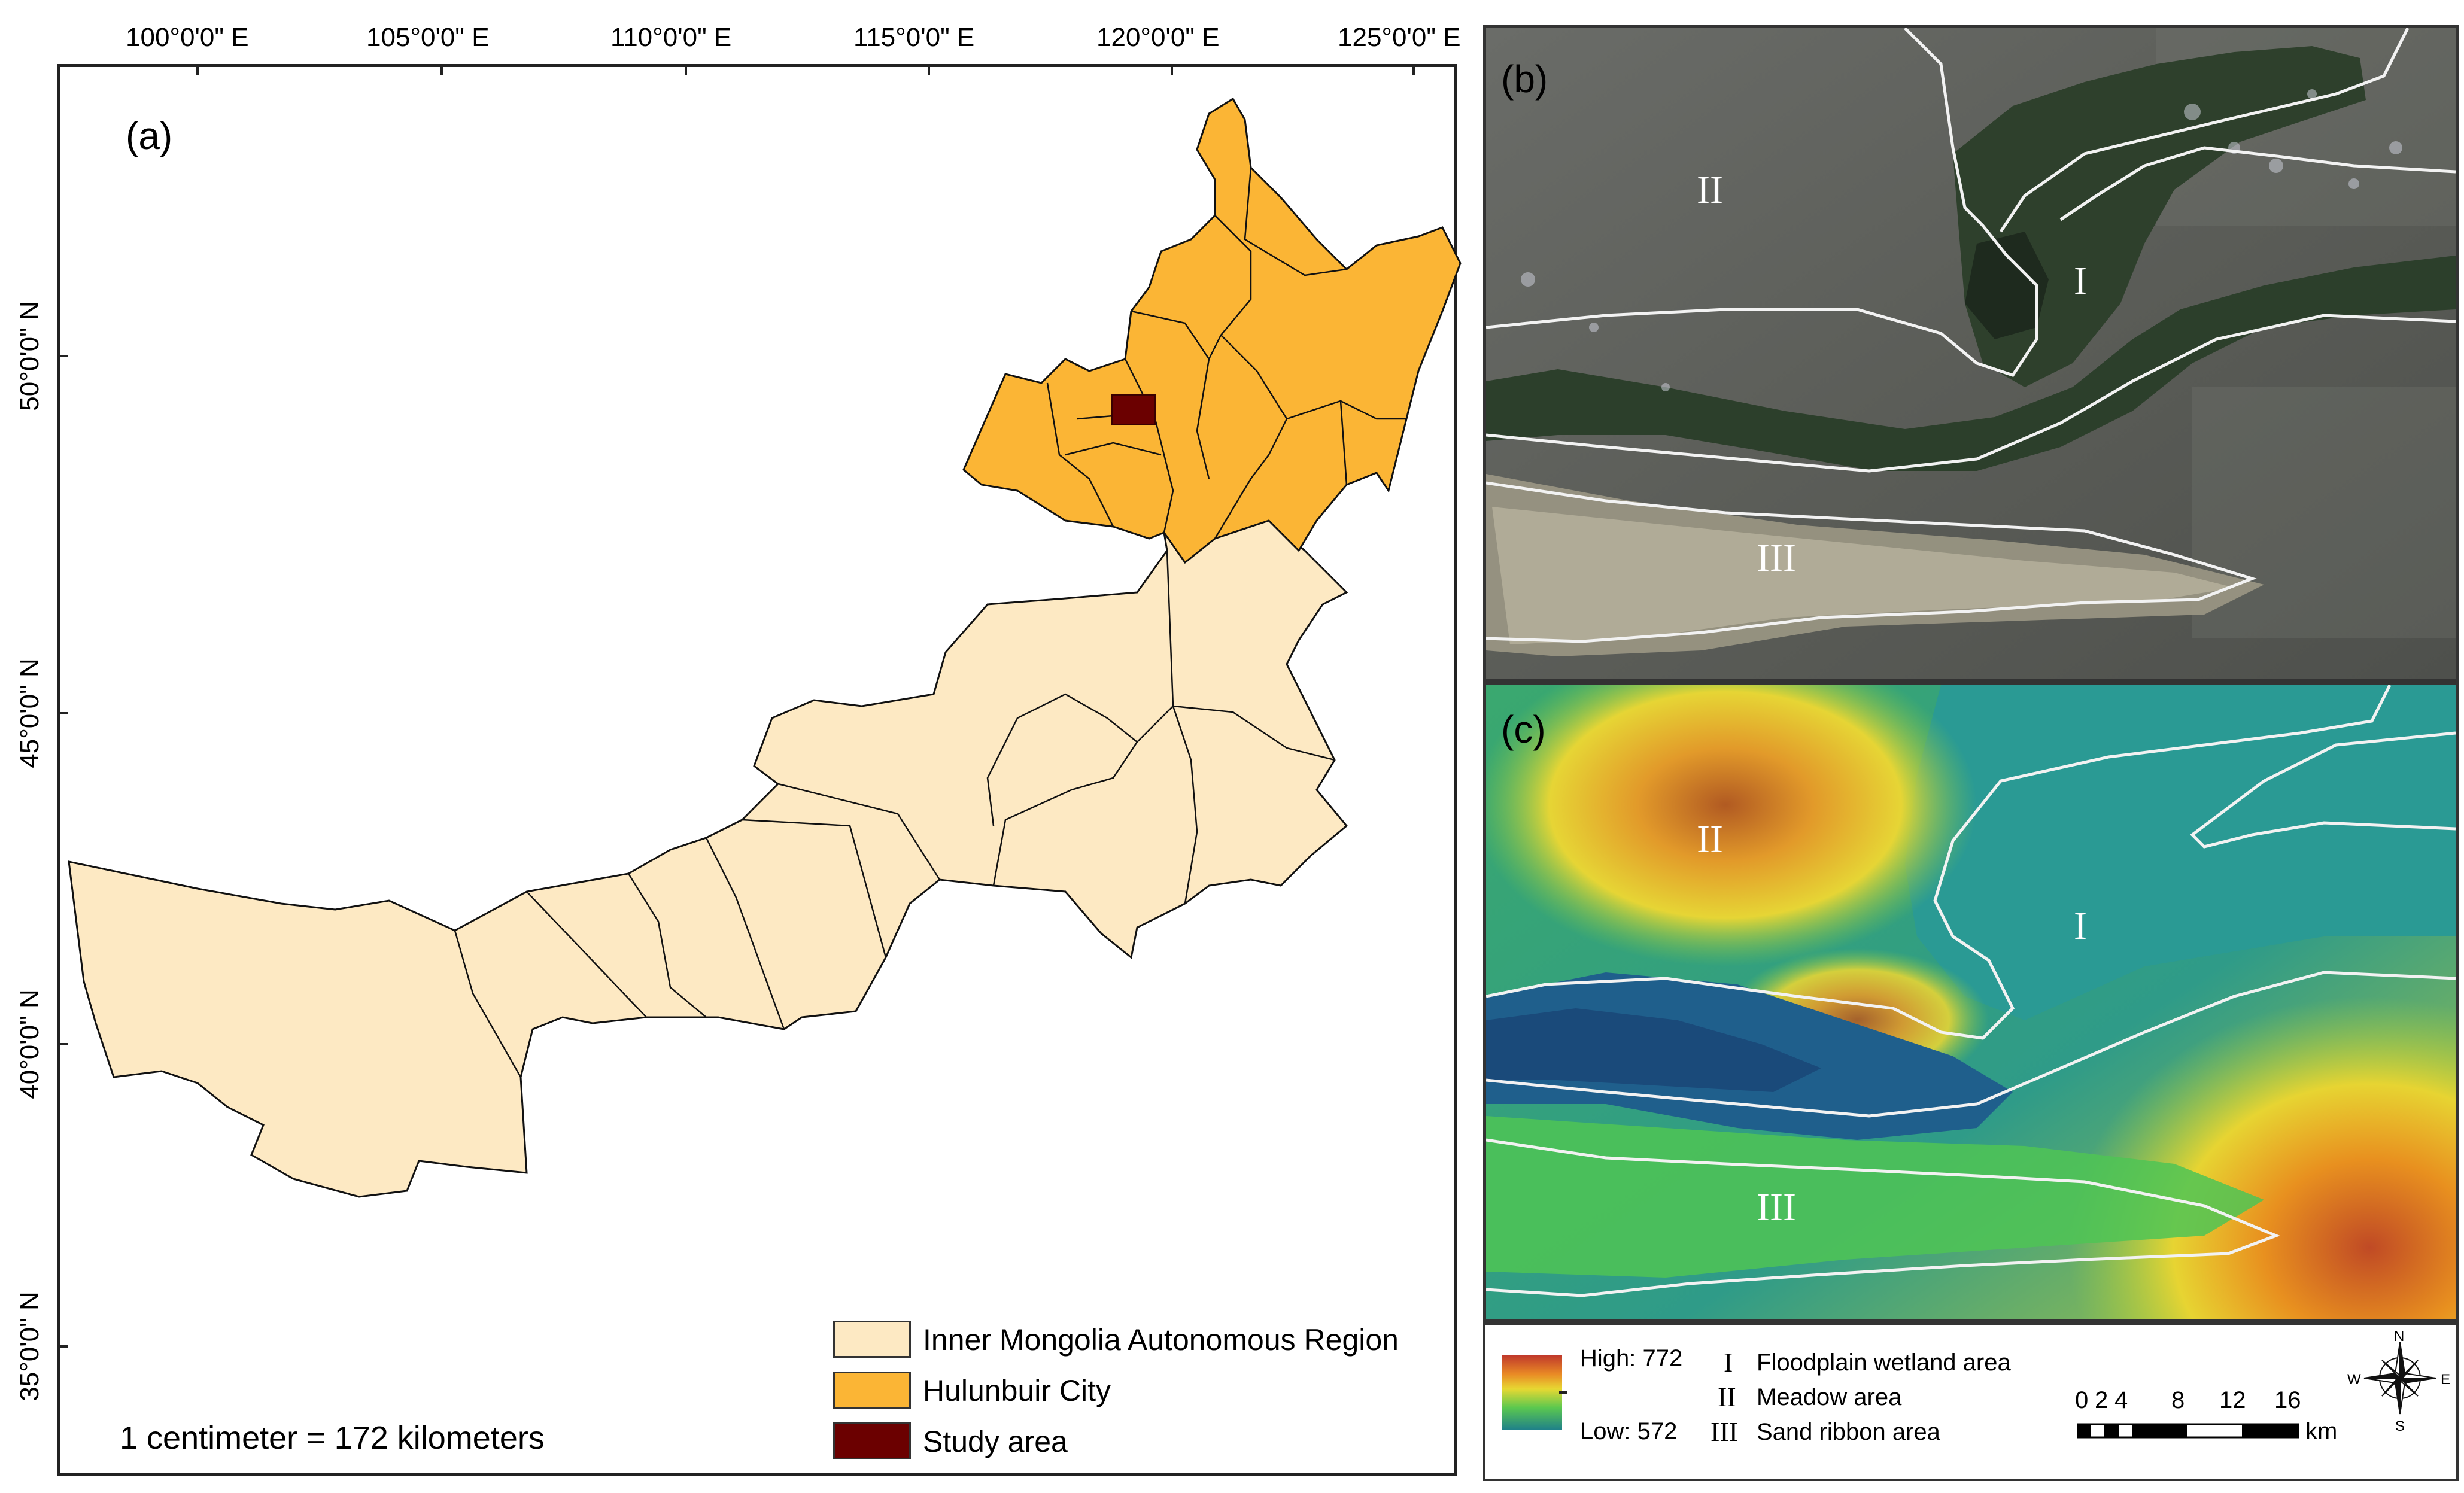  What do you see at coordinates (1710, 190) in the screenshot?
I see `panel-b-zone-ii: II` at bounding box center [1710, 190].